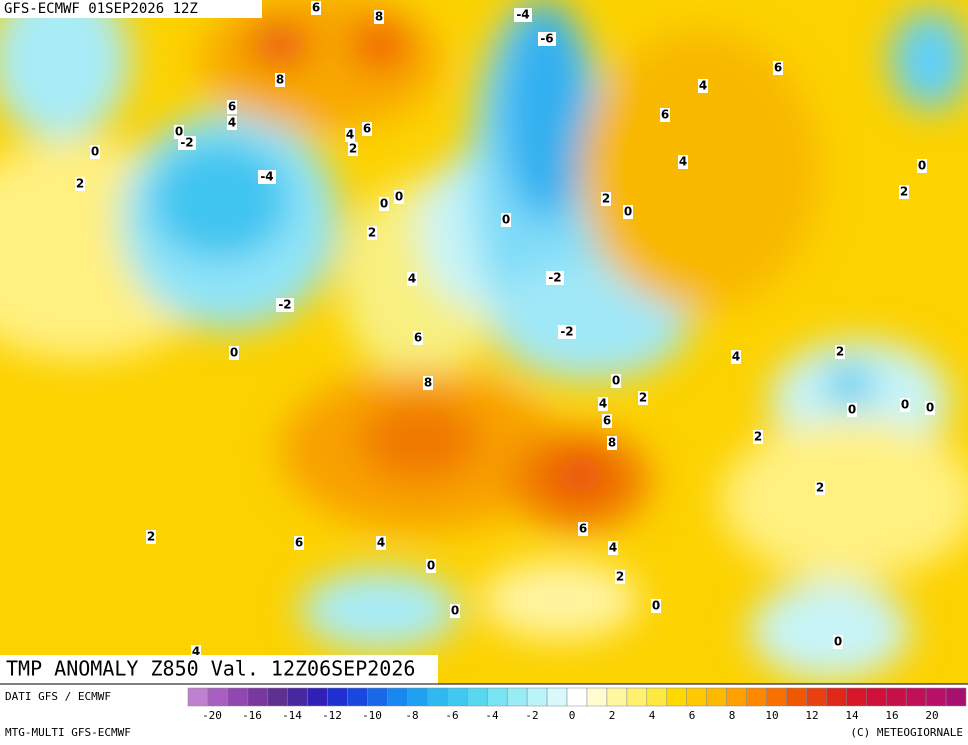 The image size is (968, 745). I want to click on colorbar: -20 -16 -14 -12 -10 -8 -6 -4 -2 0 2 4 6 8 10 12 14 16 20, so click(577, 704).